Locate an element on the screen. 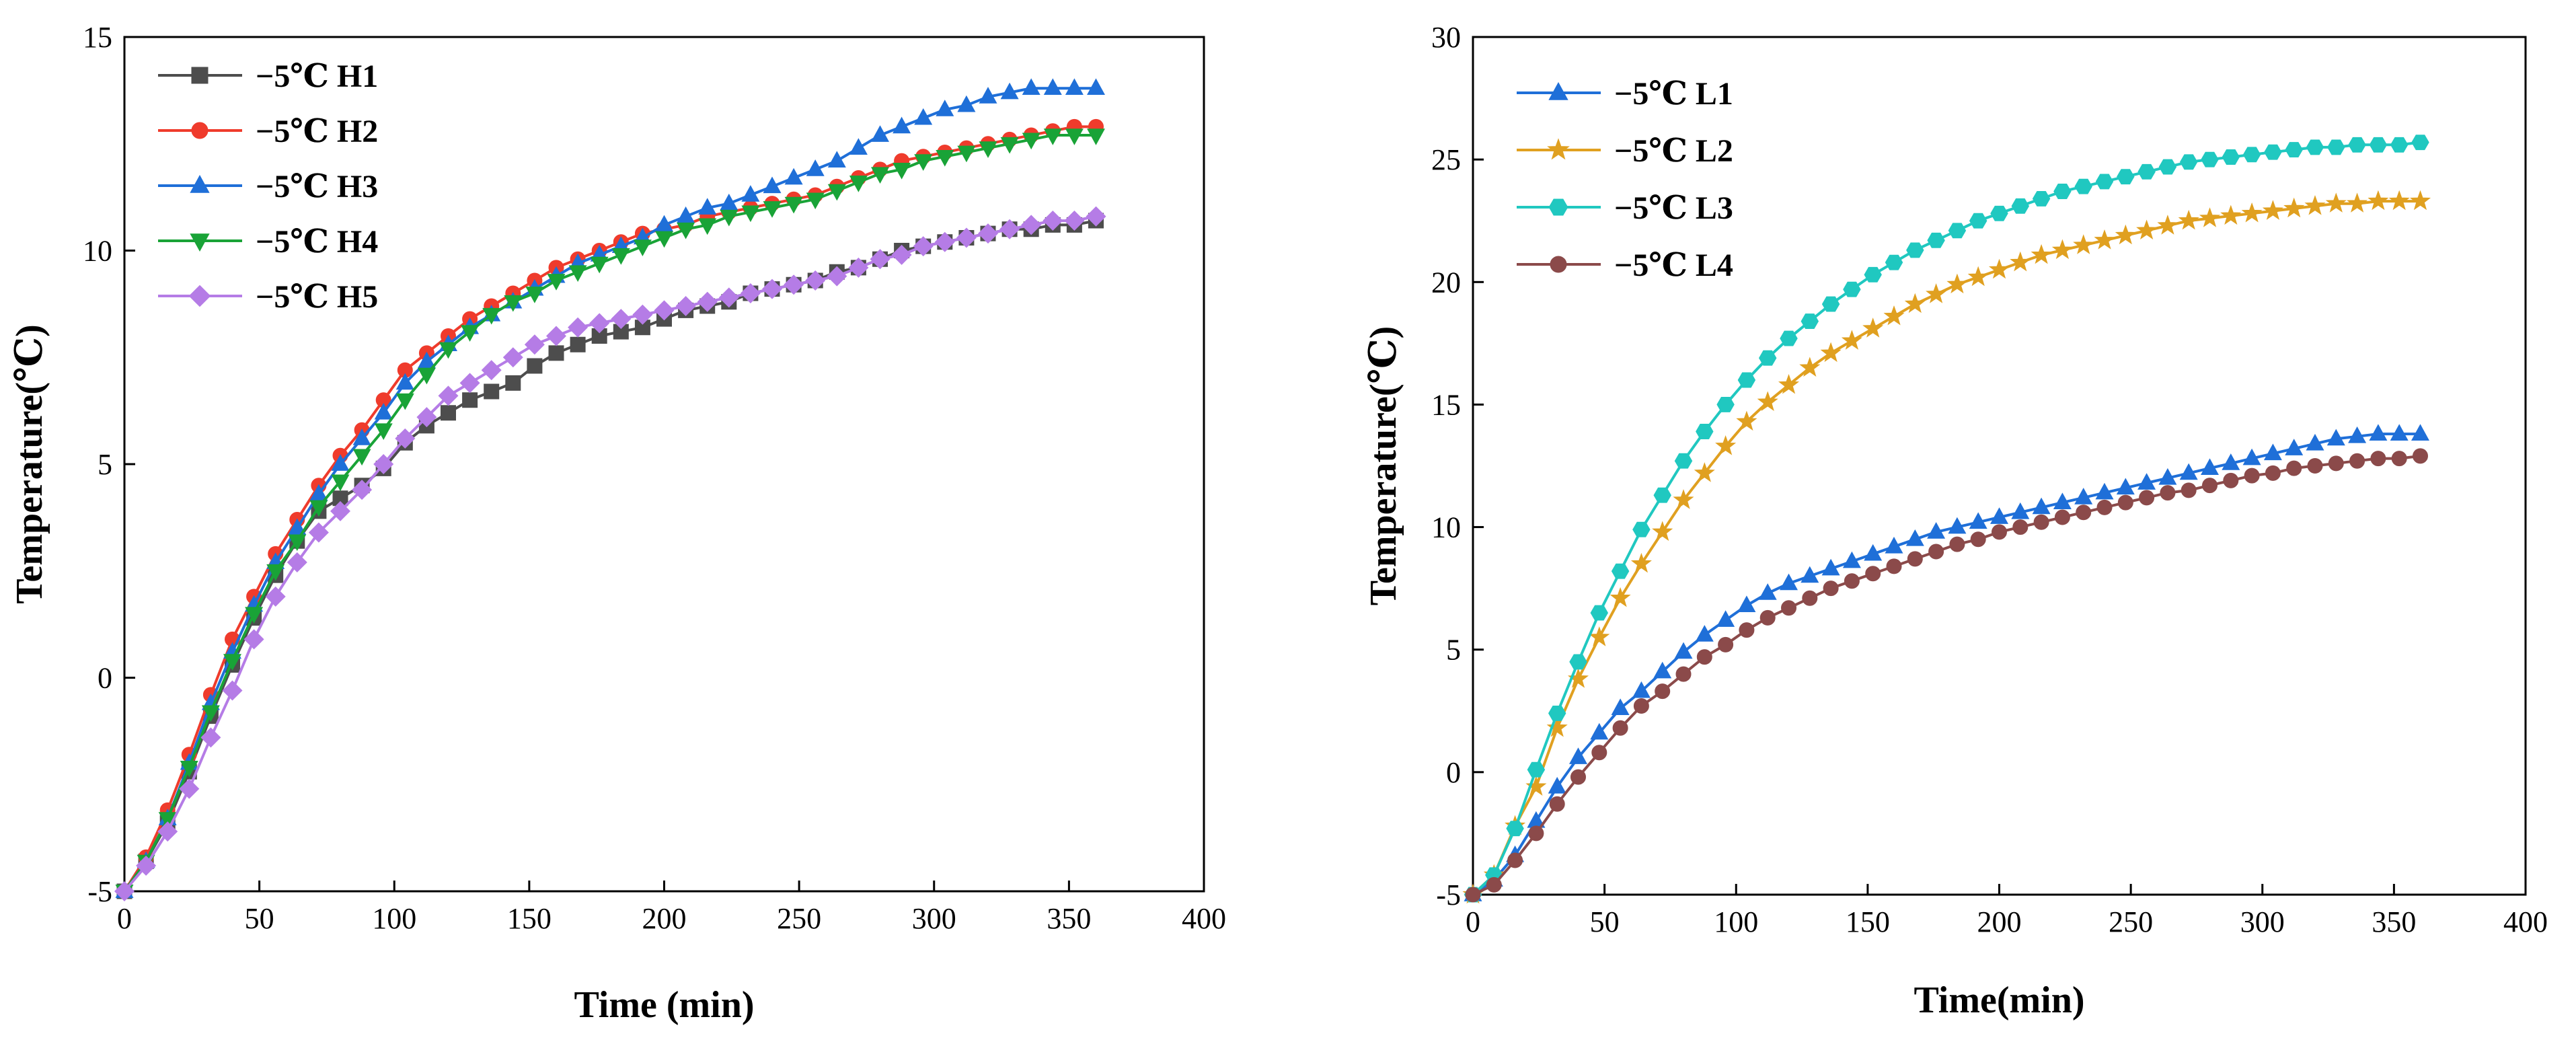 The width and height of the screenshot is (2576, 1046). y-tick-label: 5 is located at coordinates (105, 464).